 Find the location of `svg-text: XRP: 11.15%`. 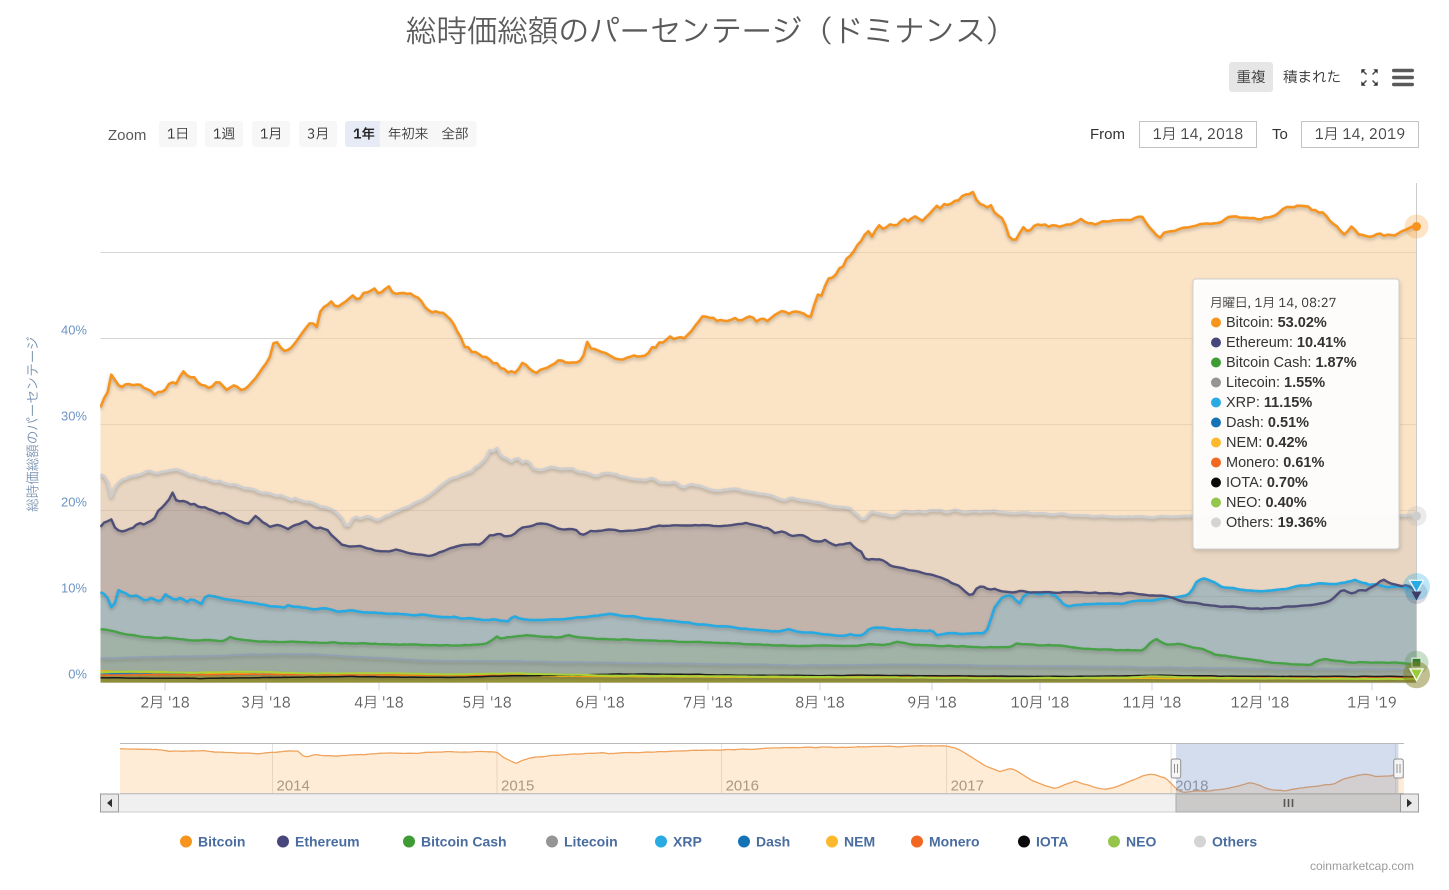

svg-text: XRP: 11.15% is located at coordinates (1269, 403).